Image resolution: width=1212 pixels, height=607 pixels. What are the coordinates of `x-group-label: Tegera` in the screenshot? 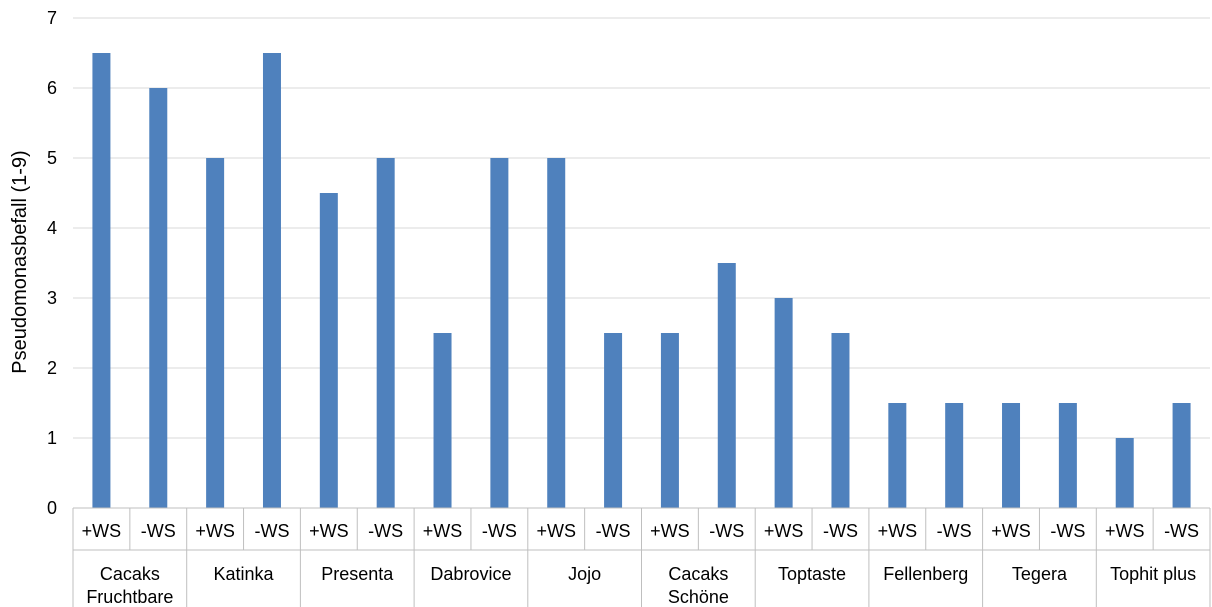 It's located at (1040, 574).